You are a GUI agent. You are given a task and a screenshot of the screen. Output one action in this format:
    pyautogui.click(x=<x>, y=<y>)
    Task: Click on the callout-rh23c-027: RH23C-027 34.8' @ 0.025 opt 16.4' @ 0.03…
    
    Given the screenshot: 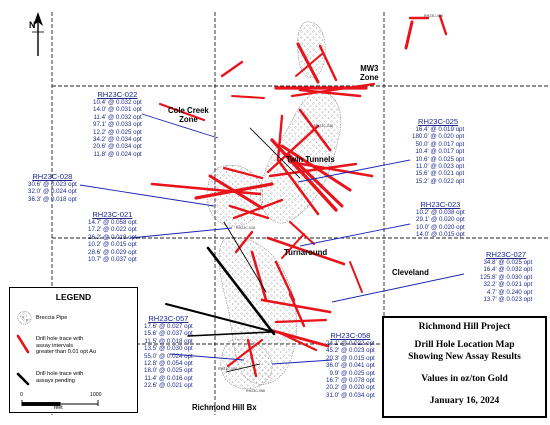 What is the action you would take?
    pyautogui.click(x=506, y=276)
    